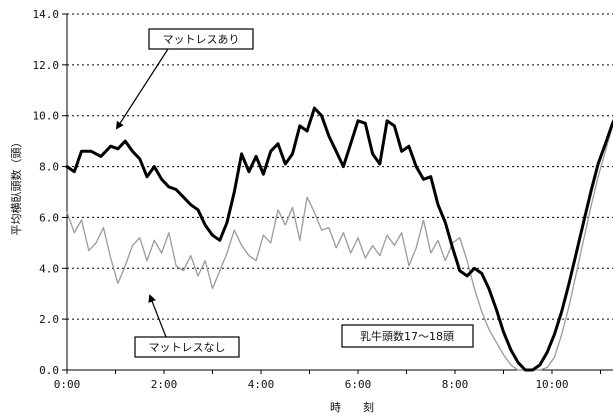  Describe the element at coordinates (46, 192) in the screenshot. I see `y-tick-labels: 0.0 2.0 4.0 6.0 8.0 10.0 12.0 14.0` at that location.